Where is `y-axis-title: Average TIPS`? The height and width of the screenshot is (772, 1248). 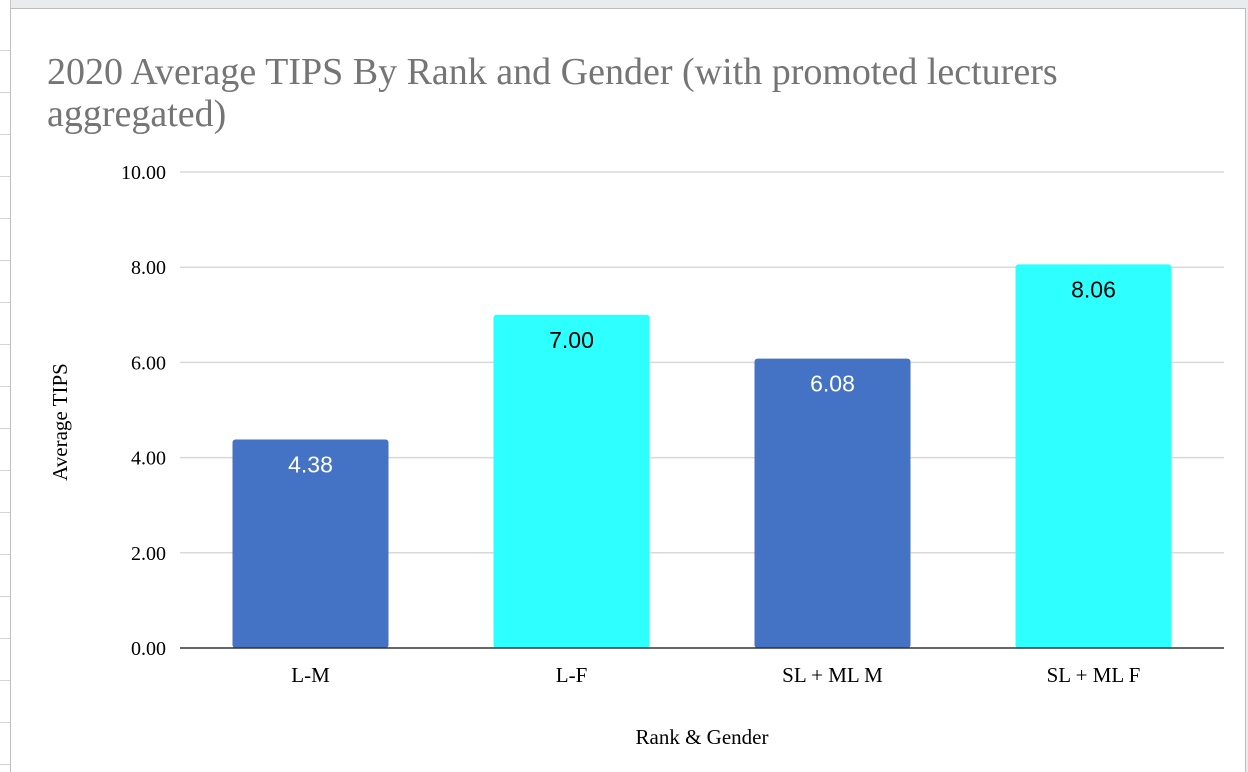
y-axis-title: Average TIPS is located at coordinates (60, 422).